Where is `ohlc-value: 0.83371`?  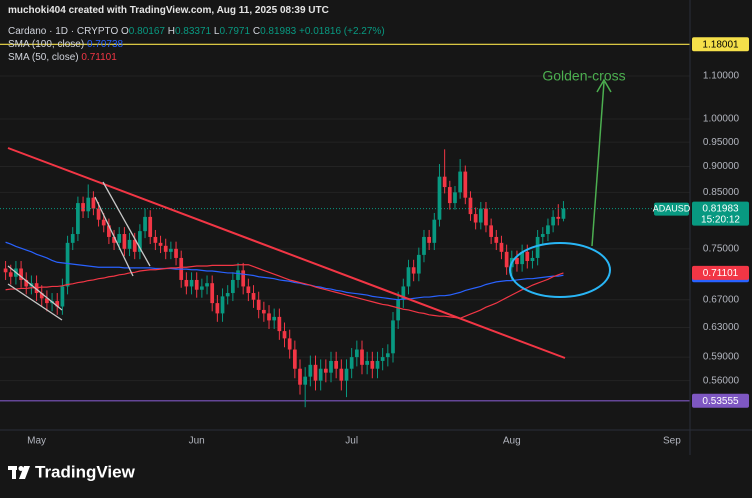 ohlc-value: 0.83371 is located at coordinates (193, 31).